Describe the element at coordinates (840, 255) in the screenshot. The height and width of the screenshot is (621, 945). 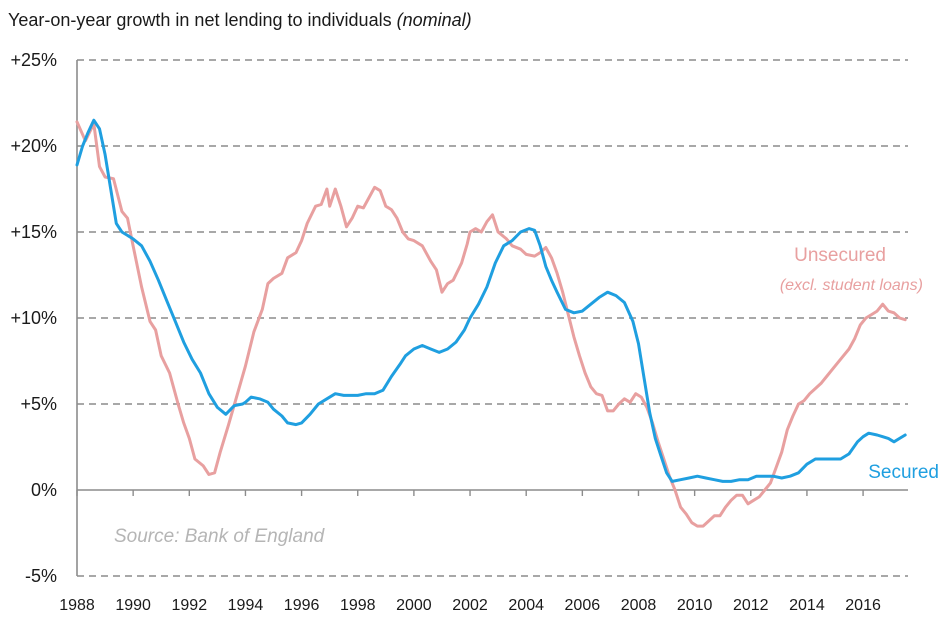
I see `legend-label-unsecured: Unsecured` at that location.